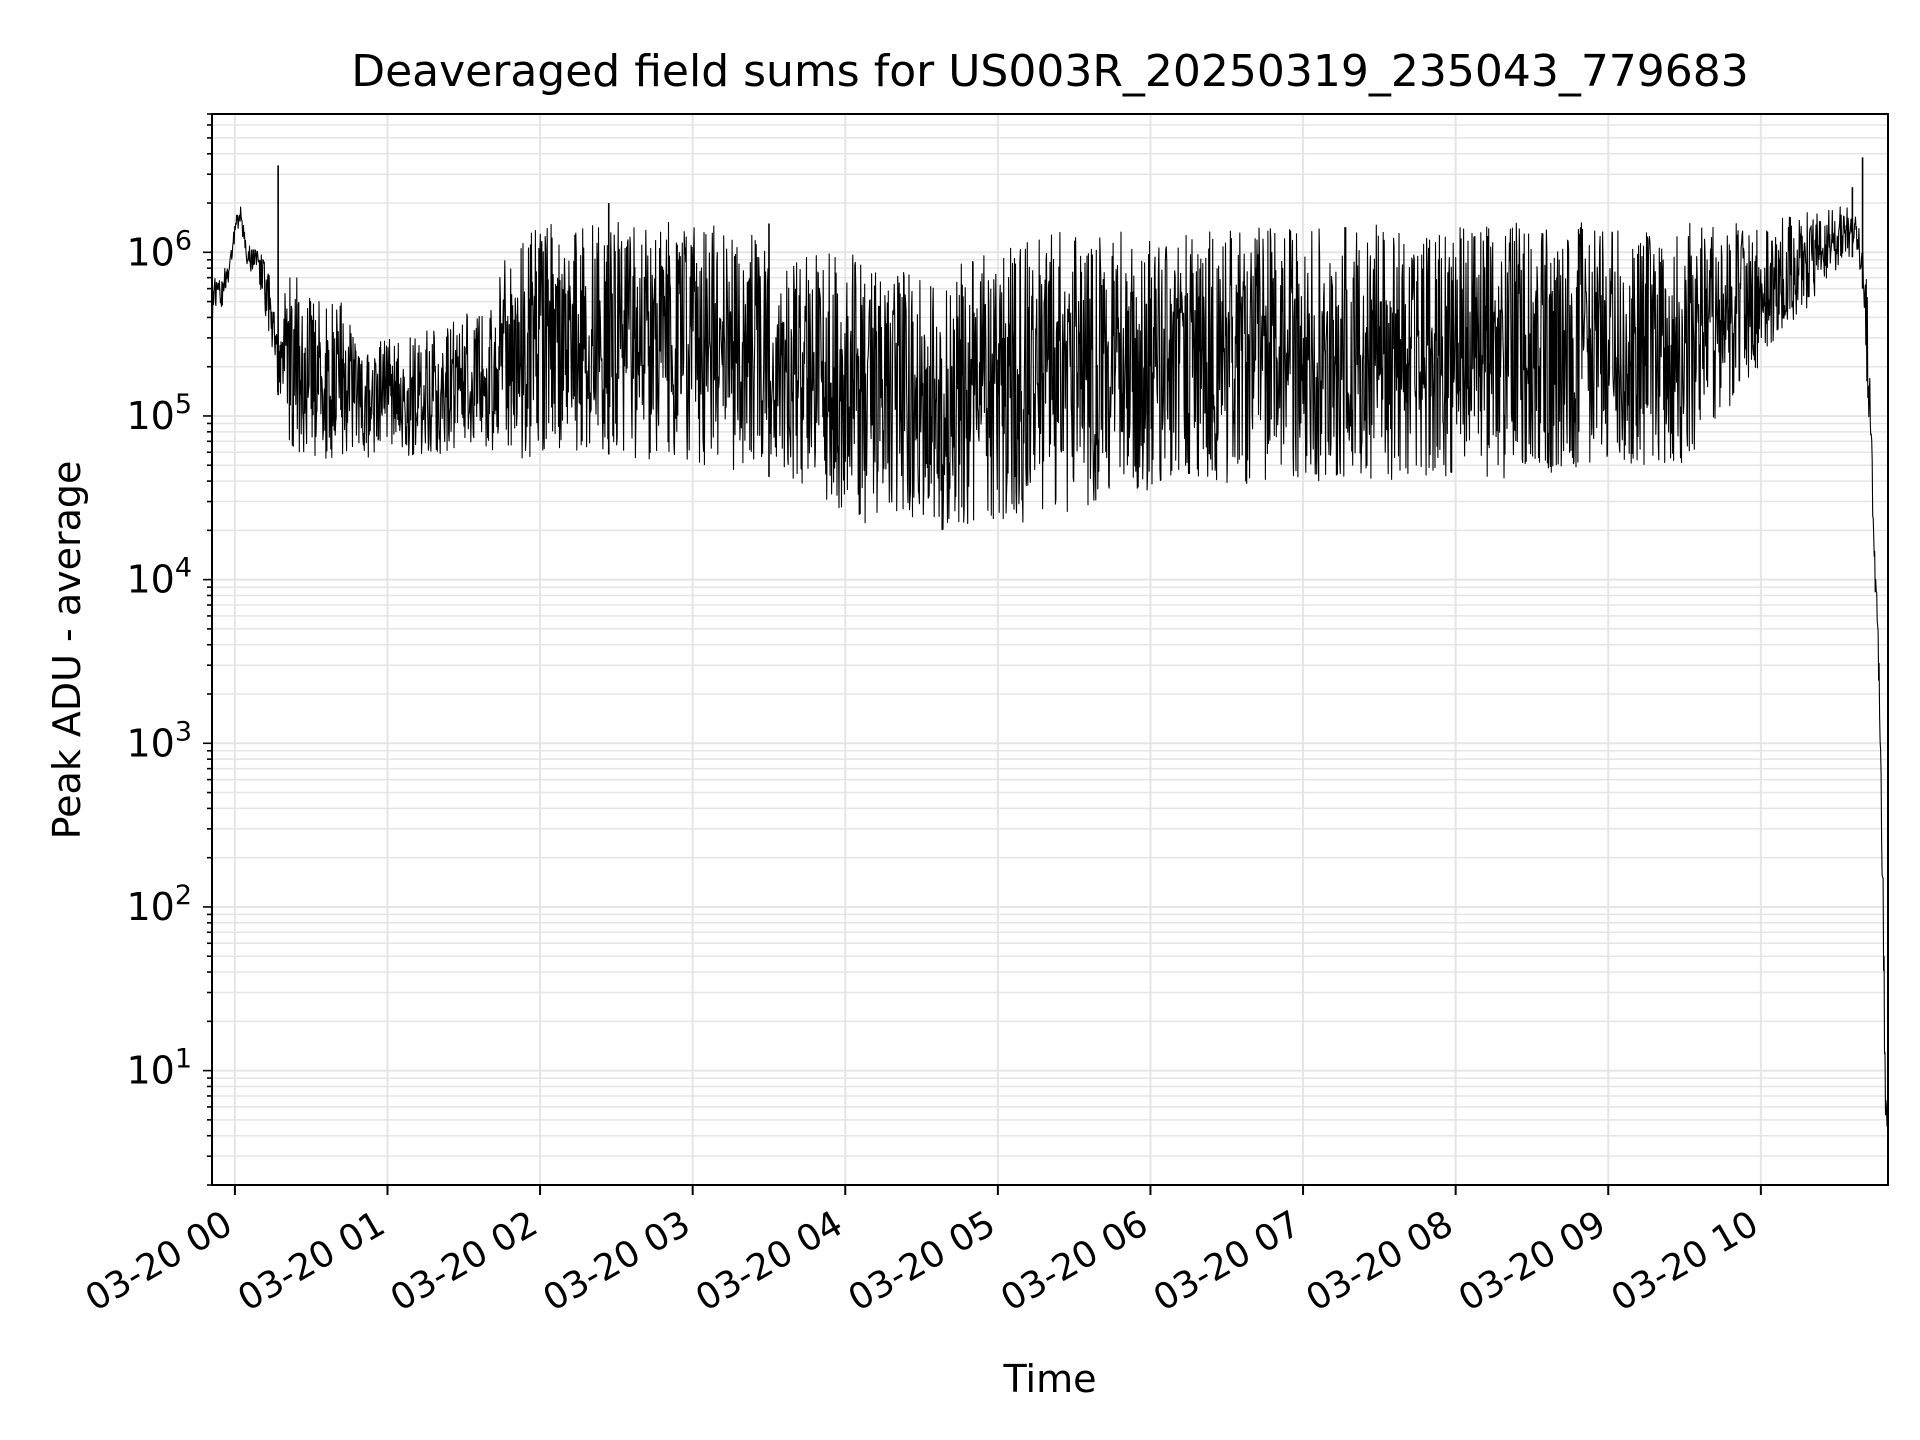 Image resolution: width=1920 pixels, height=1440 pixels. Describe the element at coordinates (1050, 1379) in the screenshot. I see `x-axis-label: Time` at that location.